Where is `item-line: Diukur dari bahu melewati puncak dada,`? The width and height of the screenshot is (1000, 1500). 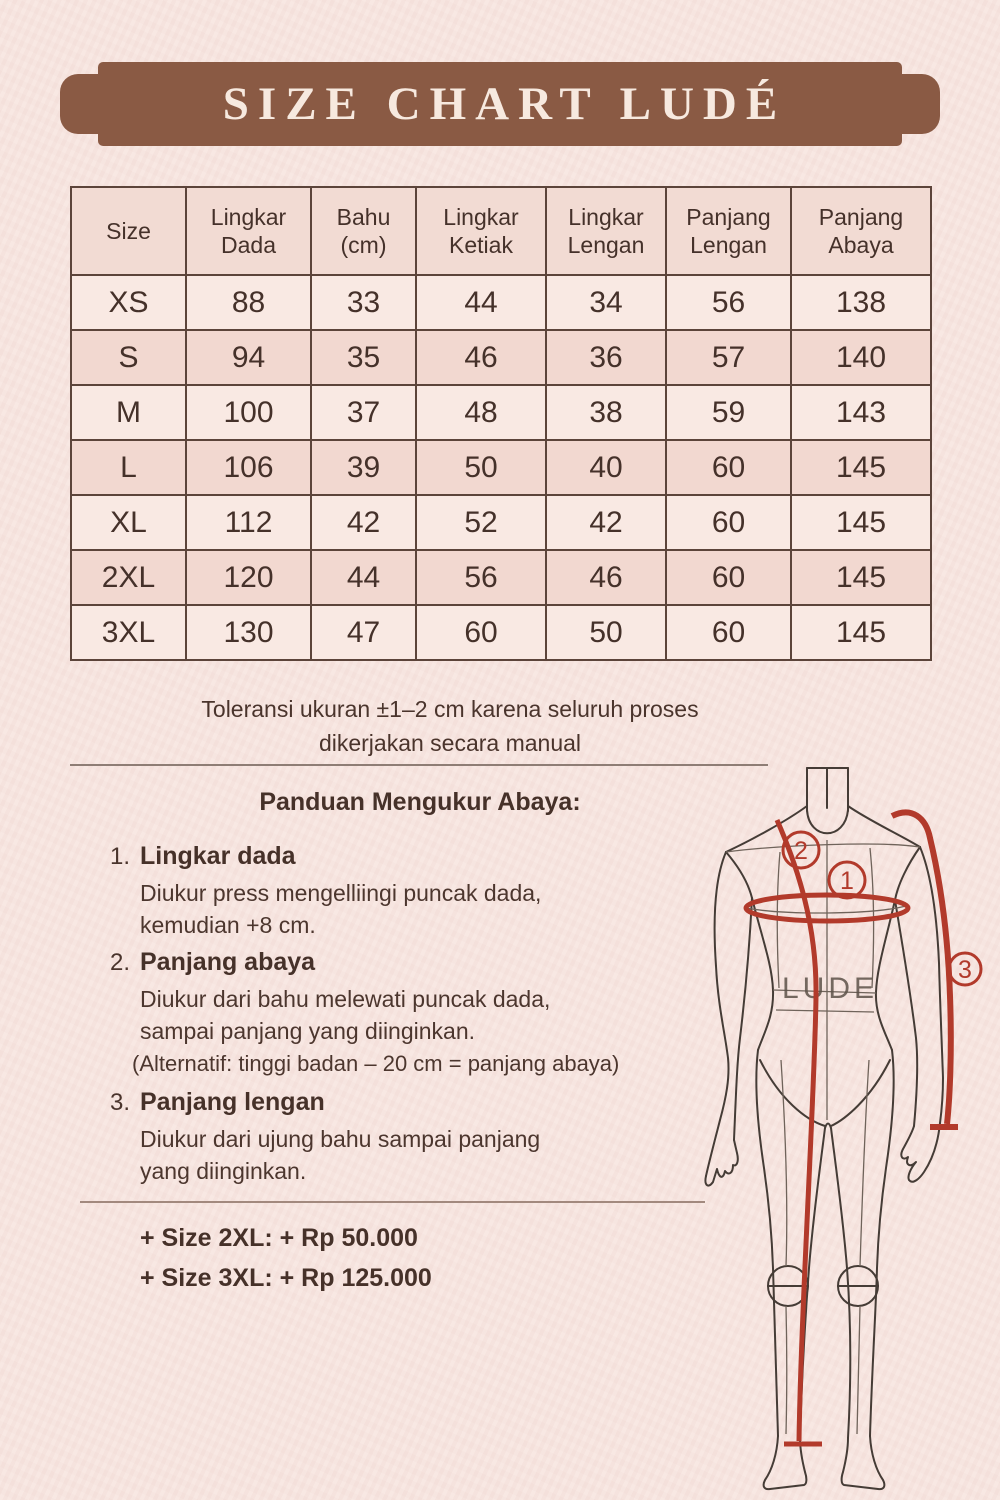
item-line: Diukur dari bahu melewati puncak dada, is located at coordinates (345, 999).